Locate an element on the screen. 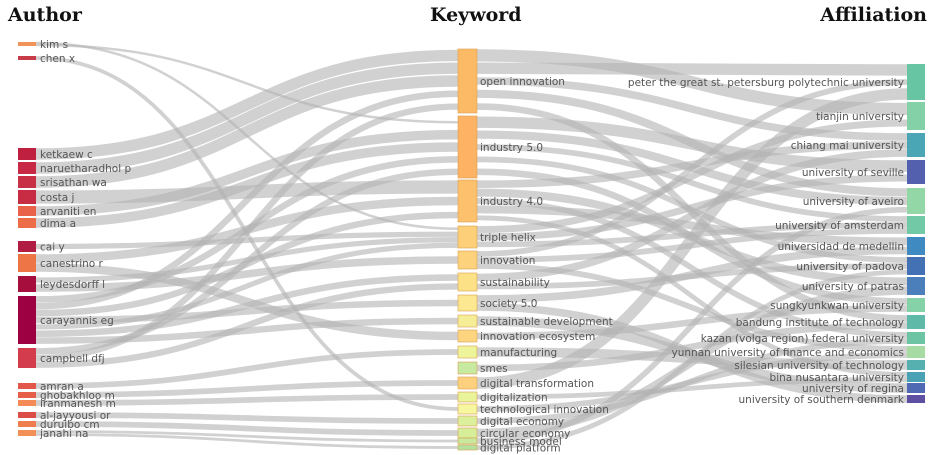 This screenshot has height=455, width=933. flow-carayannis-eg-to-triple-helix is located at coordinates (247, 286).